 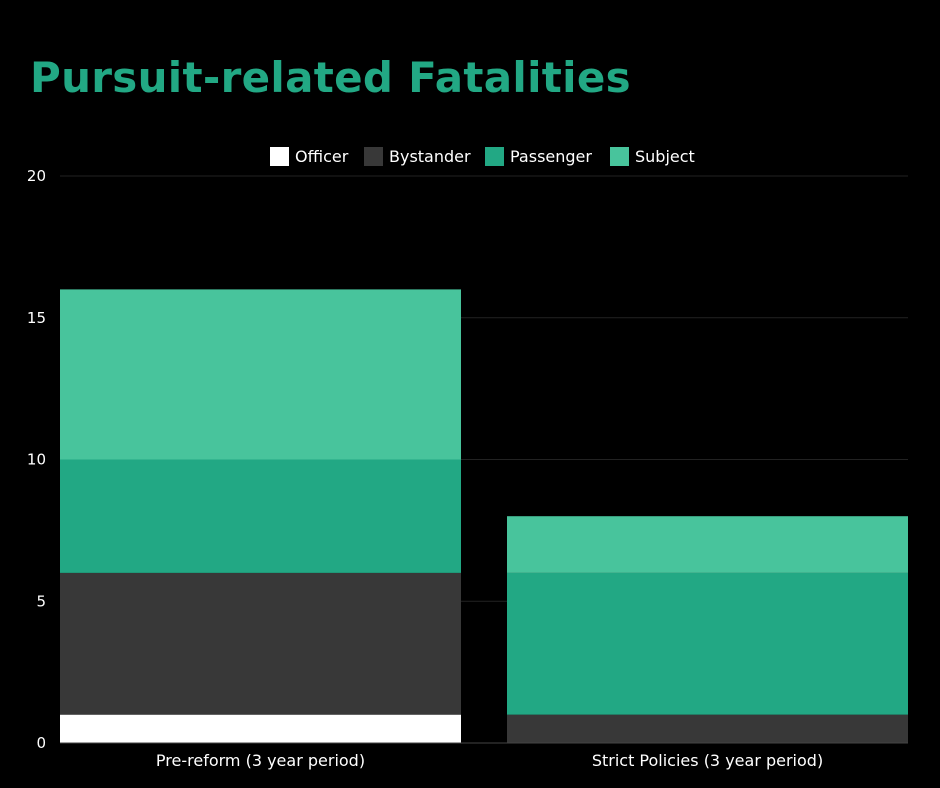 What do you see at coordinates (373, 156) in the screenshot?
I see `legend-swatch-bystander` at bounding box center [373, 156].